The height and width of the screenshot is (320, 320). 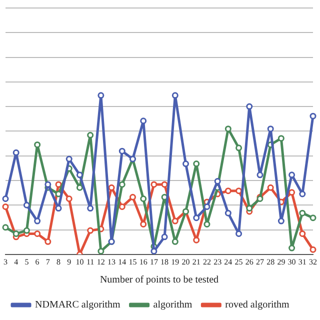 What do you see at coordinates (313, 261) in the screenshot?
I see `x-tick-label: 32` at bounding box center [313, 261].